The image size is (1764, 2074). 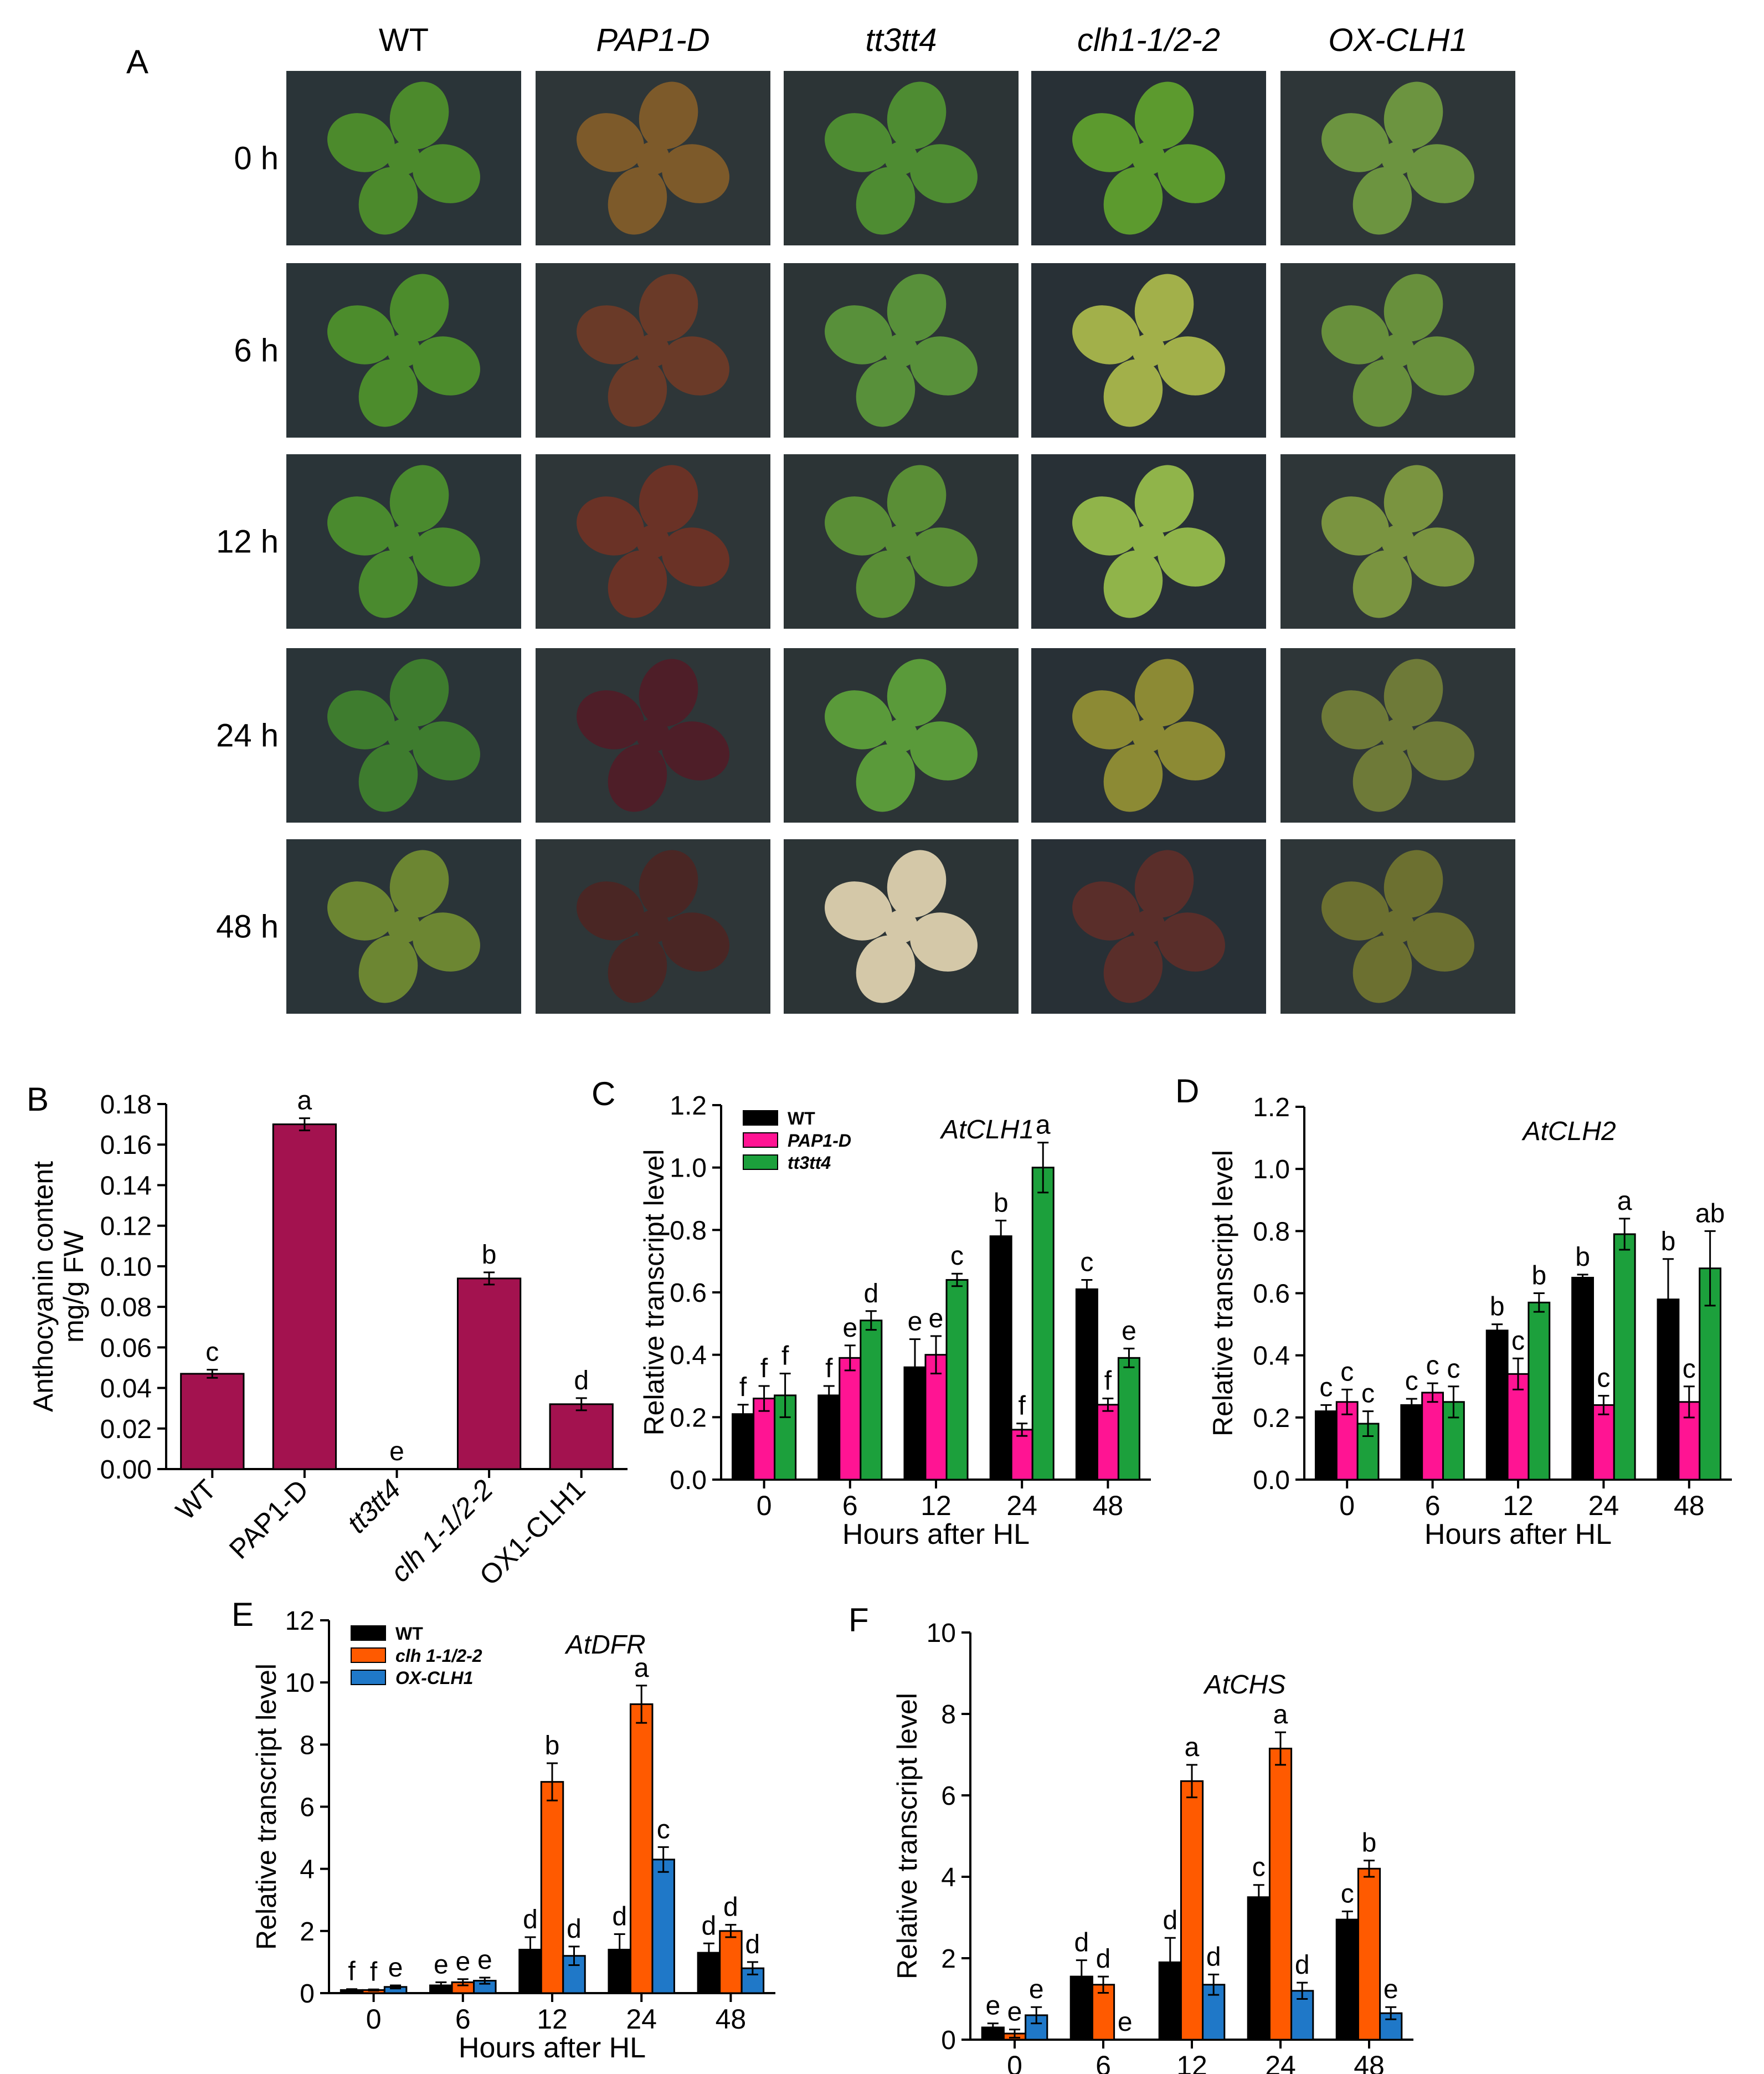 What do you see at coordinates (247, 927) in the screenshot?
I see `time-label: 48 h` at bounding box center [247, 927].